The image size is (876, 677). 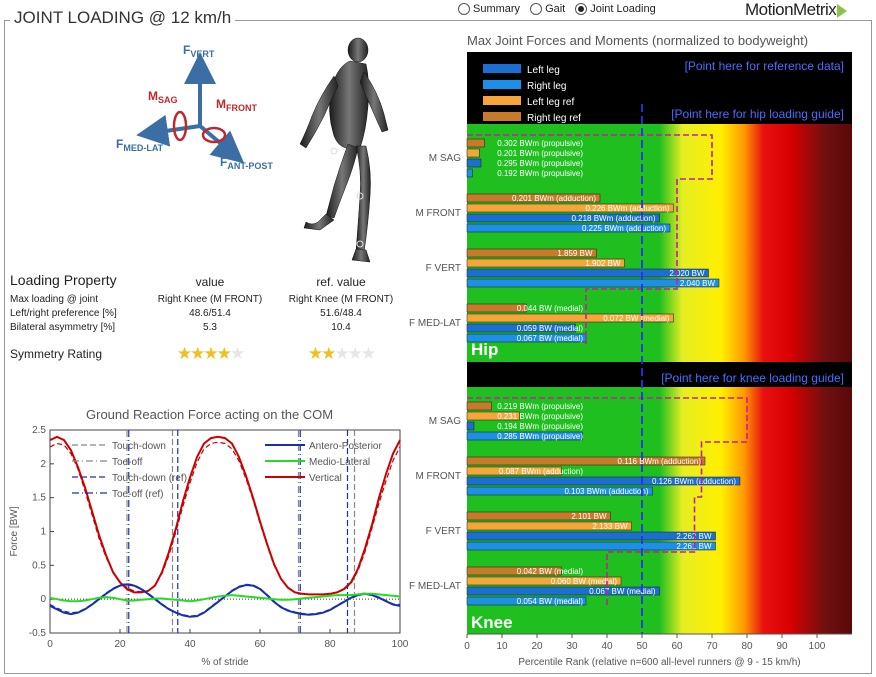 I want to click on legend-label: Touch-down (ref), so click(x=149, y=478).